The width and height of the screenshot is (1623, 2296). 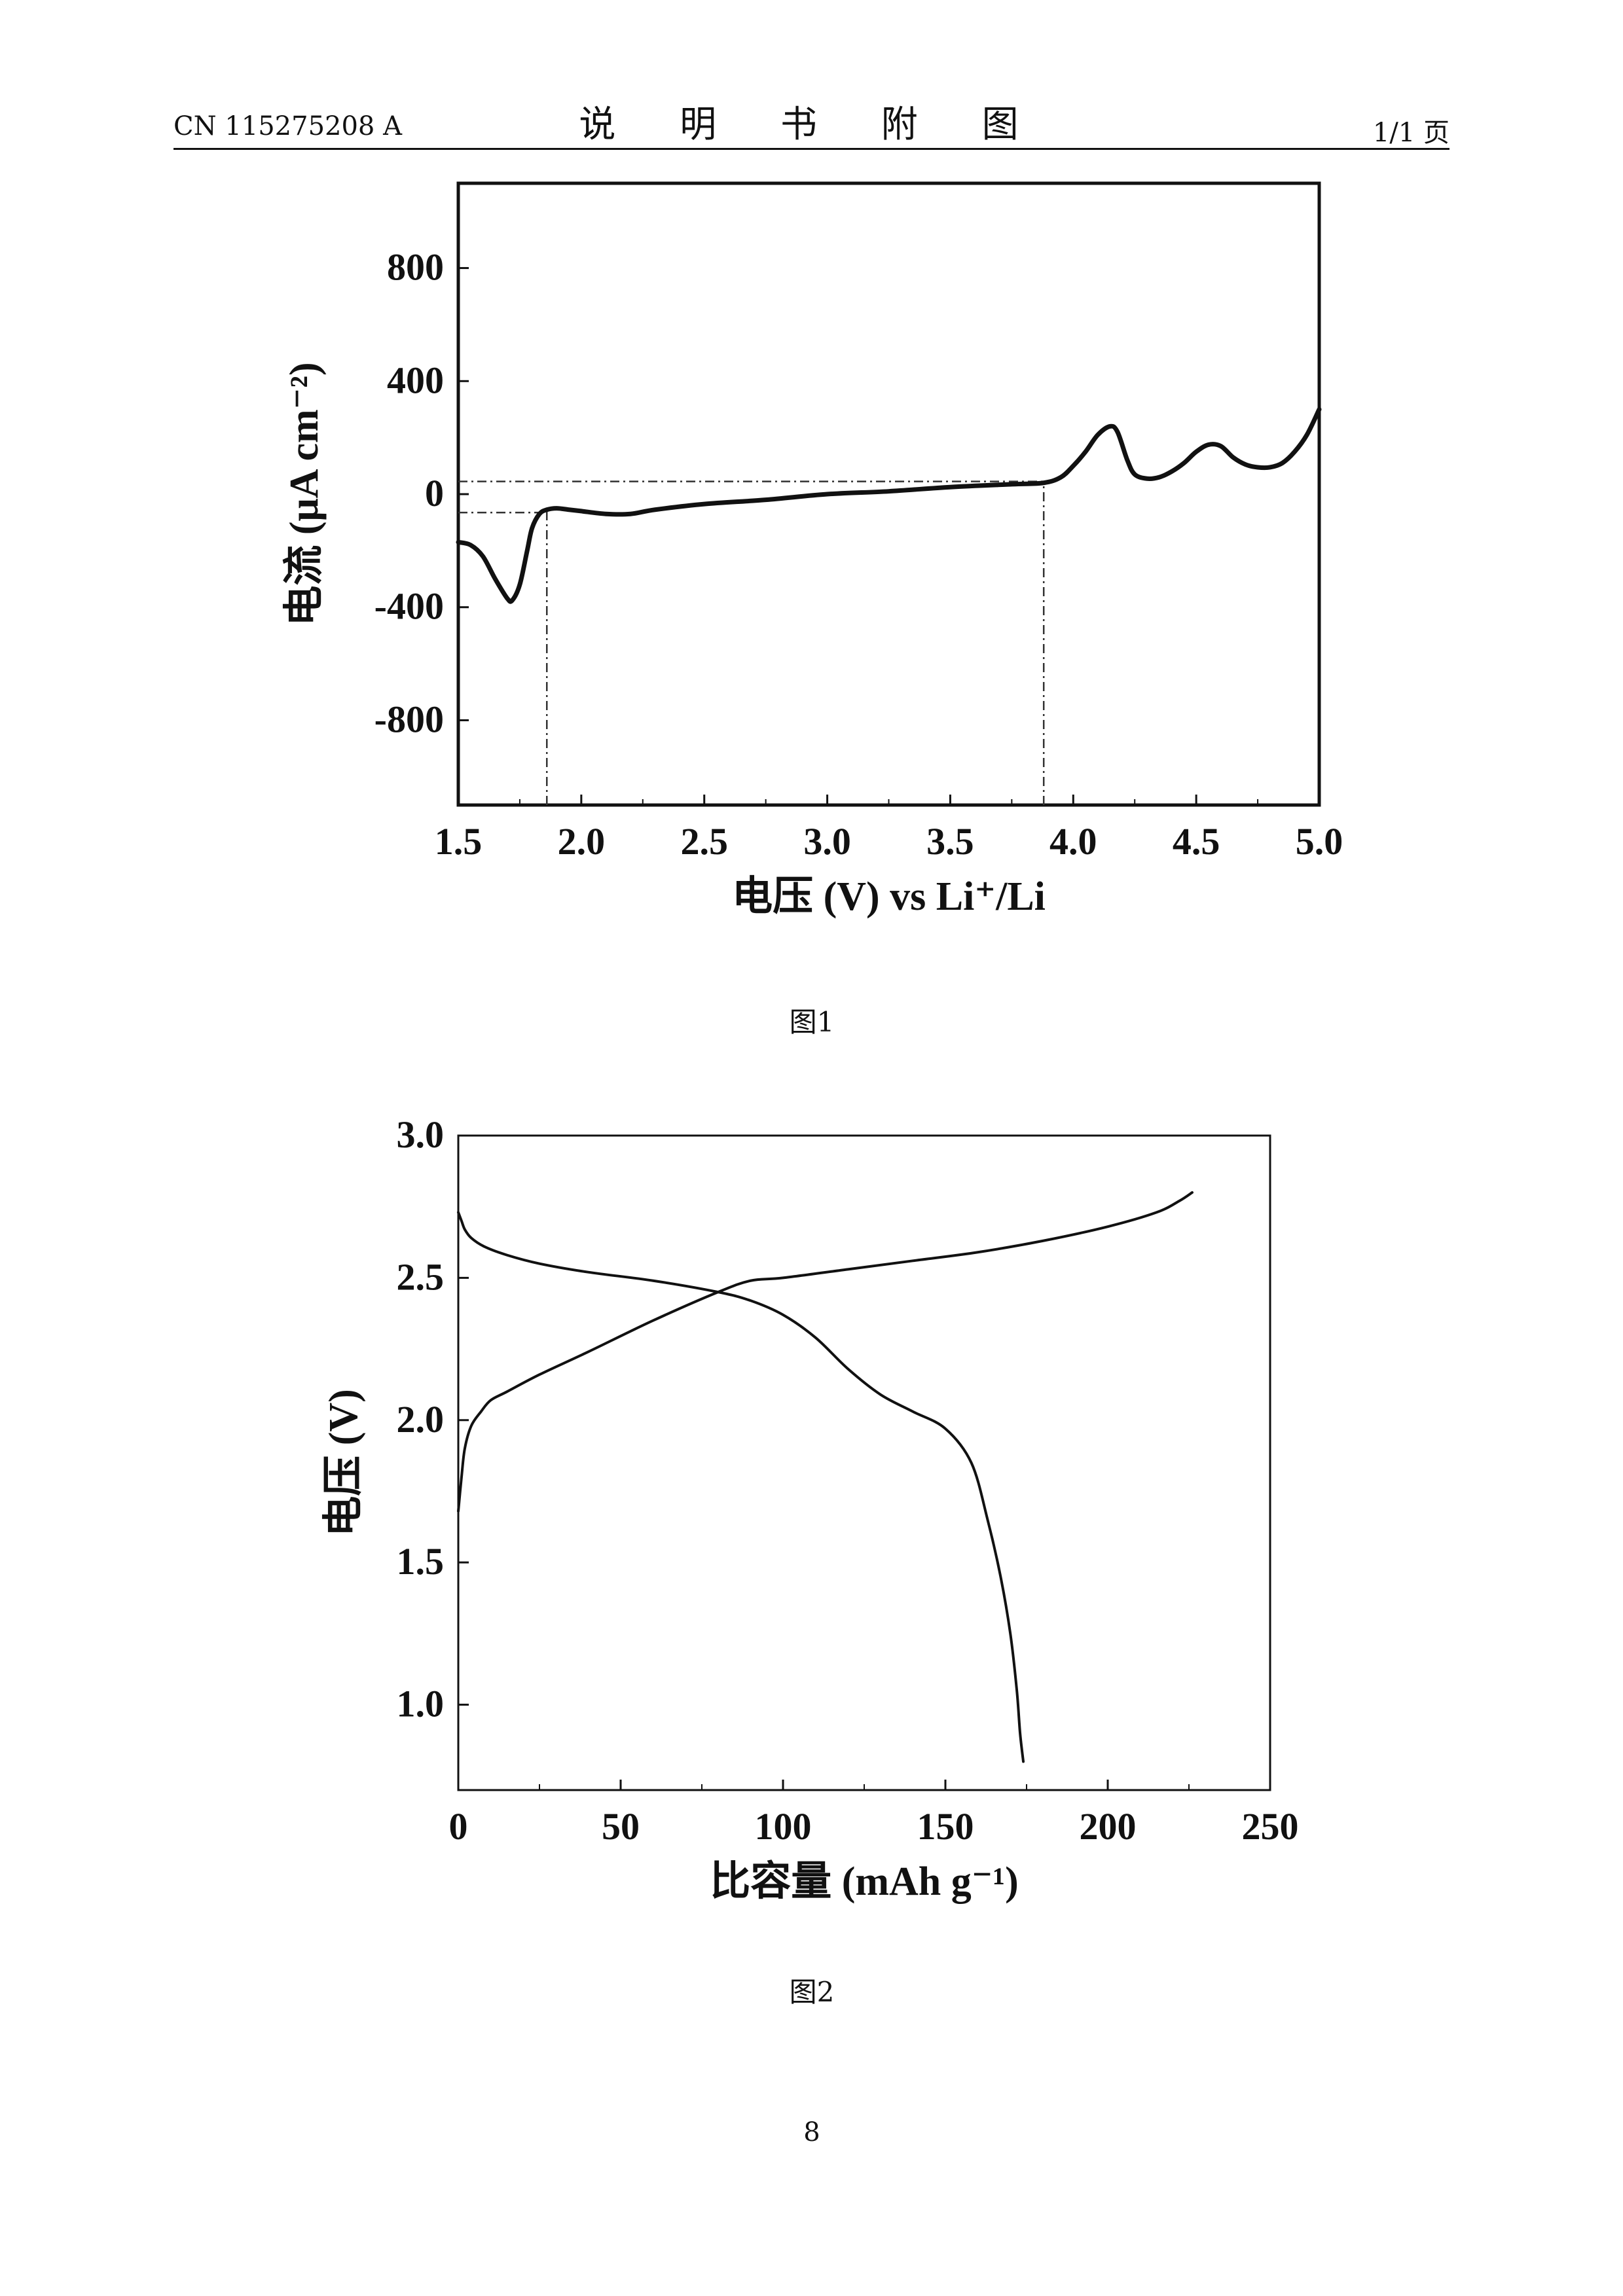 I want to click on y-tick-label: 1.0, so click(x=421, y=1704).